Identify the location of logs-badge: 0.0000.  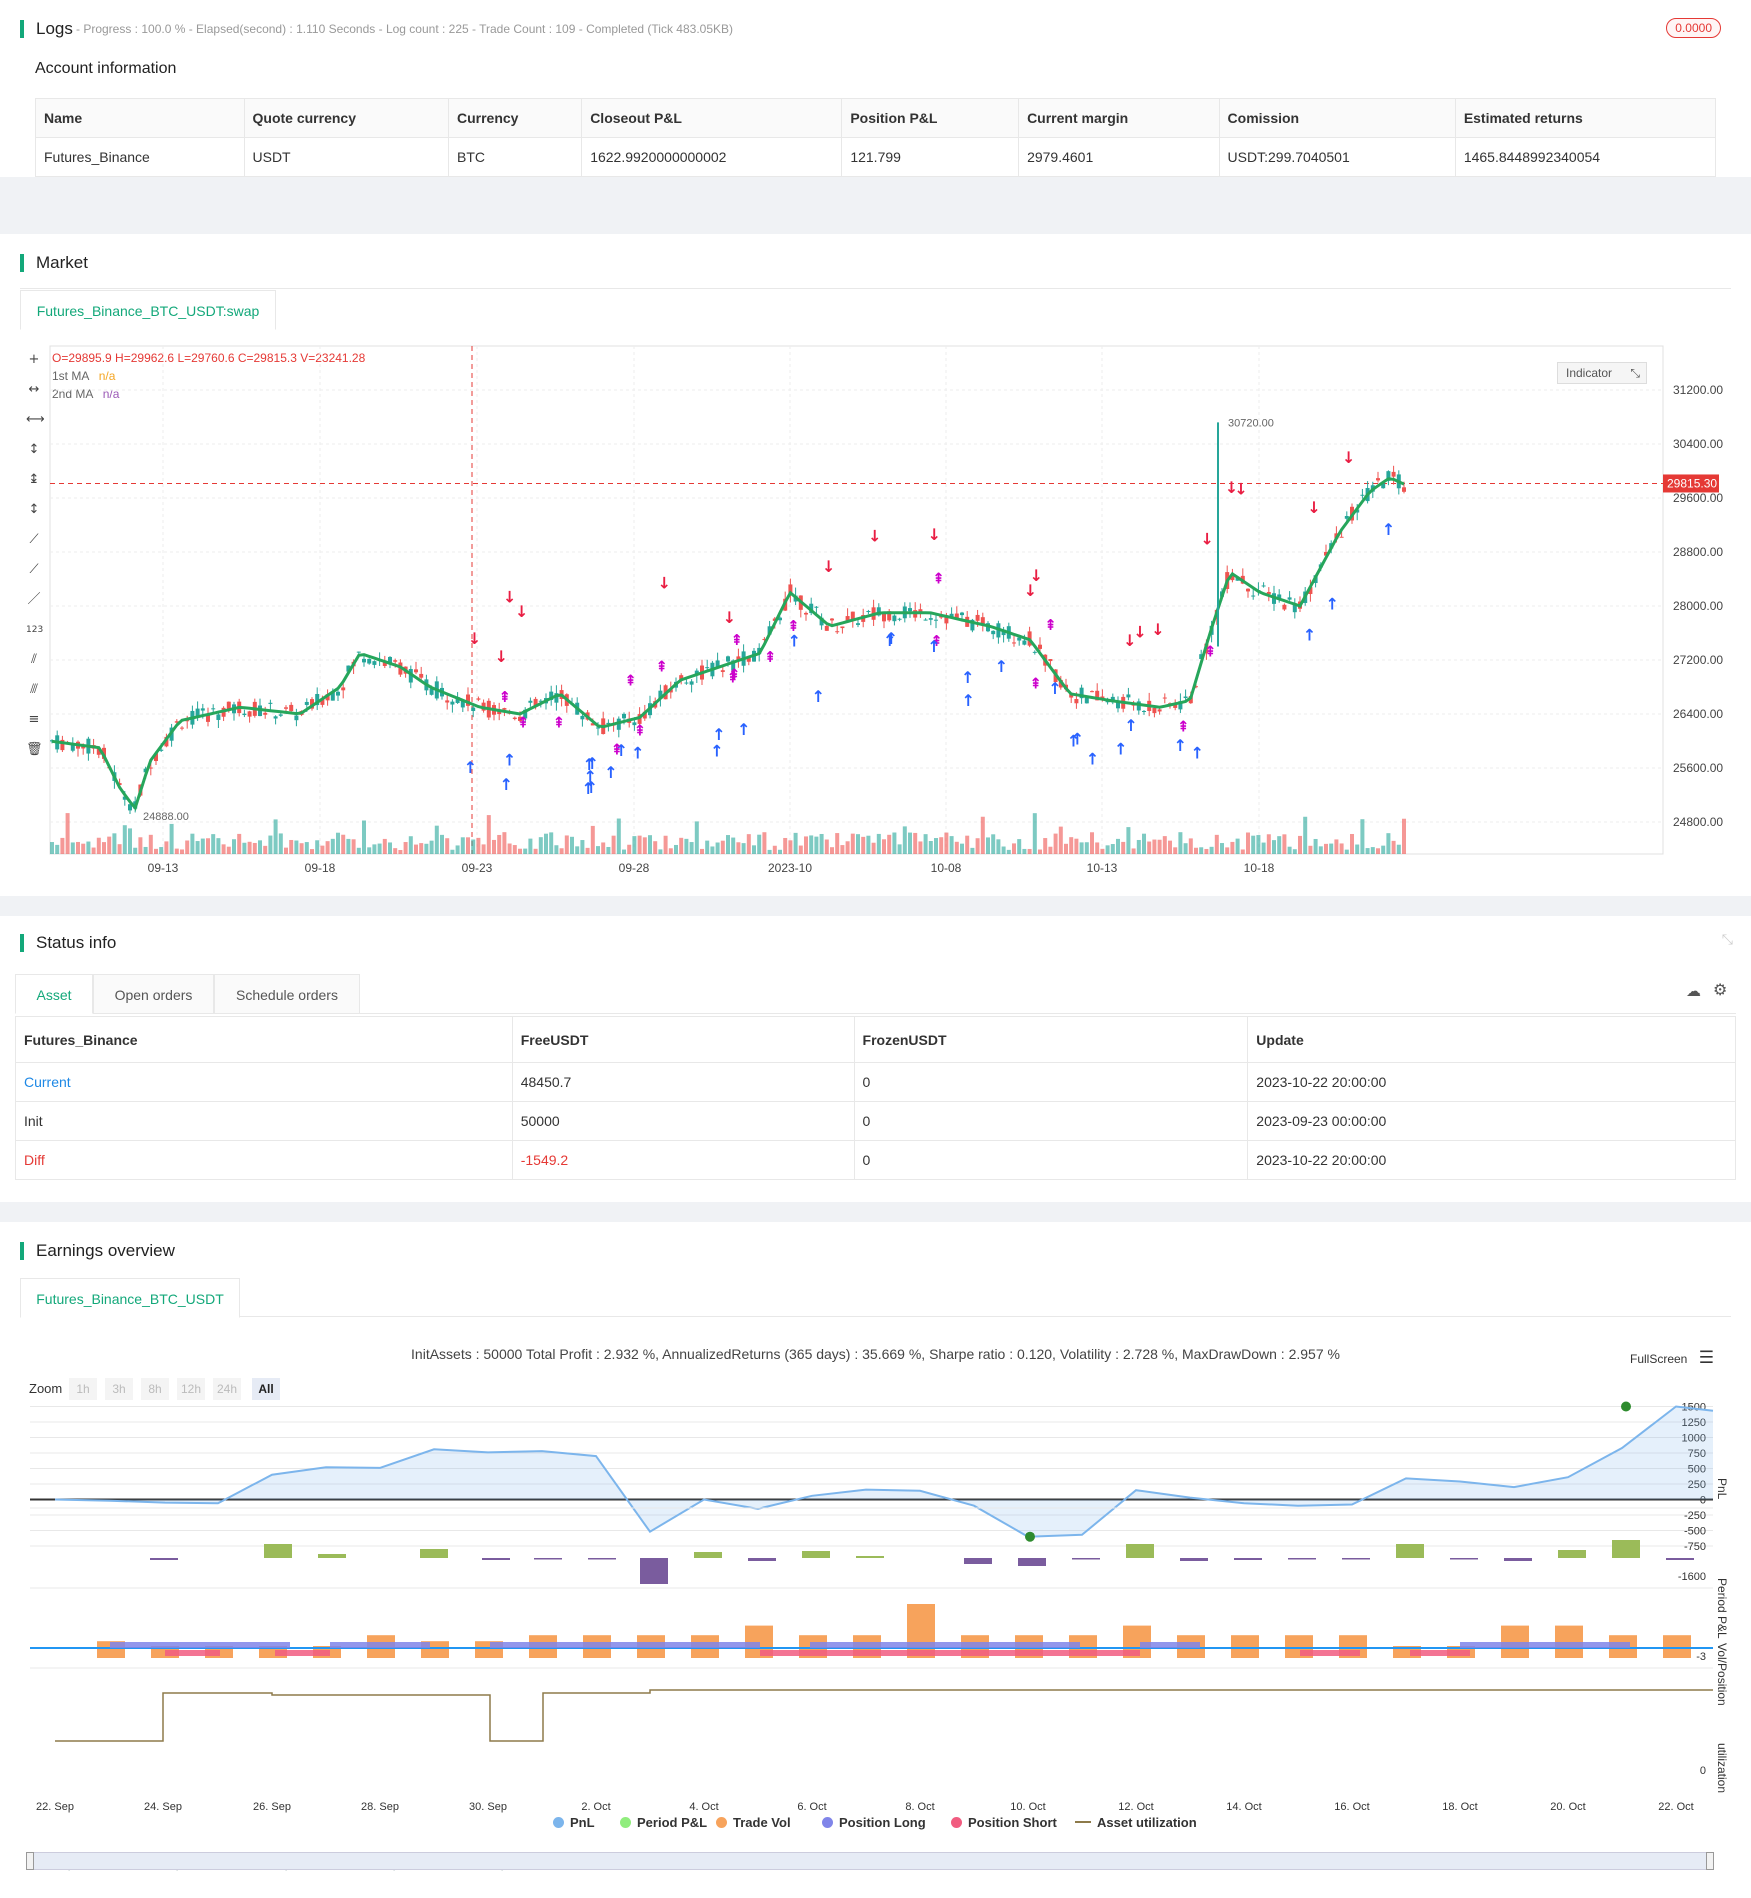
(1693, 28).